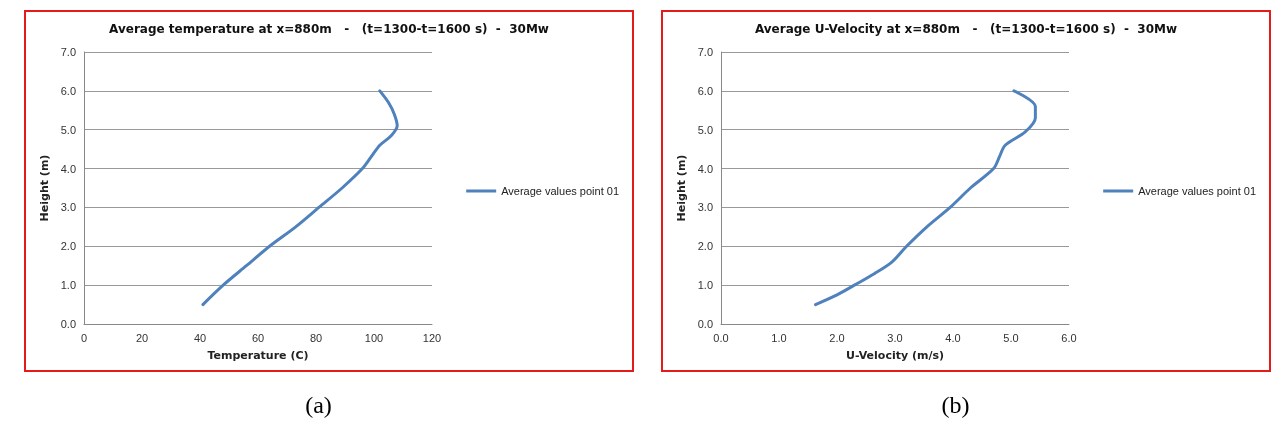 This screenshot has height=443, width=1274. What do you see at coordinates (895, 337) in the screenshot?
I see `x-tick-label: 3.0` at bounding box center [895, 337].